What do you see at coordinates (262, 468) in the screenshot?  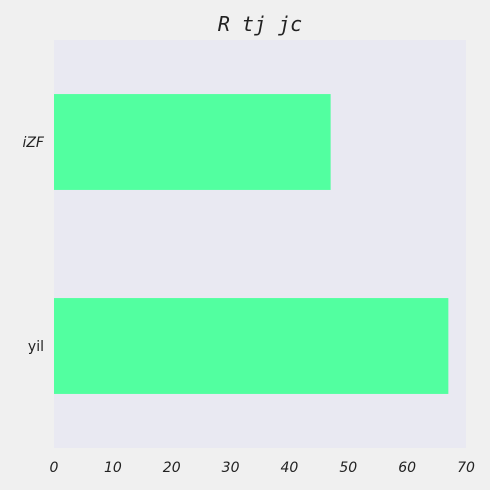 I see `x-tick-labels: 0 10 20 30 40 50 60 70` at bounding box center [262, 468].